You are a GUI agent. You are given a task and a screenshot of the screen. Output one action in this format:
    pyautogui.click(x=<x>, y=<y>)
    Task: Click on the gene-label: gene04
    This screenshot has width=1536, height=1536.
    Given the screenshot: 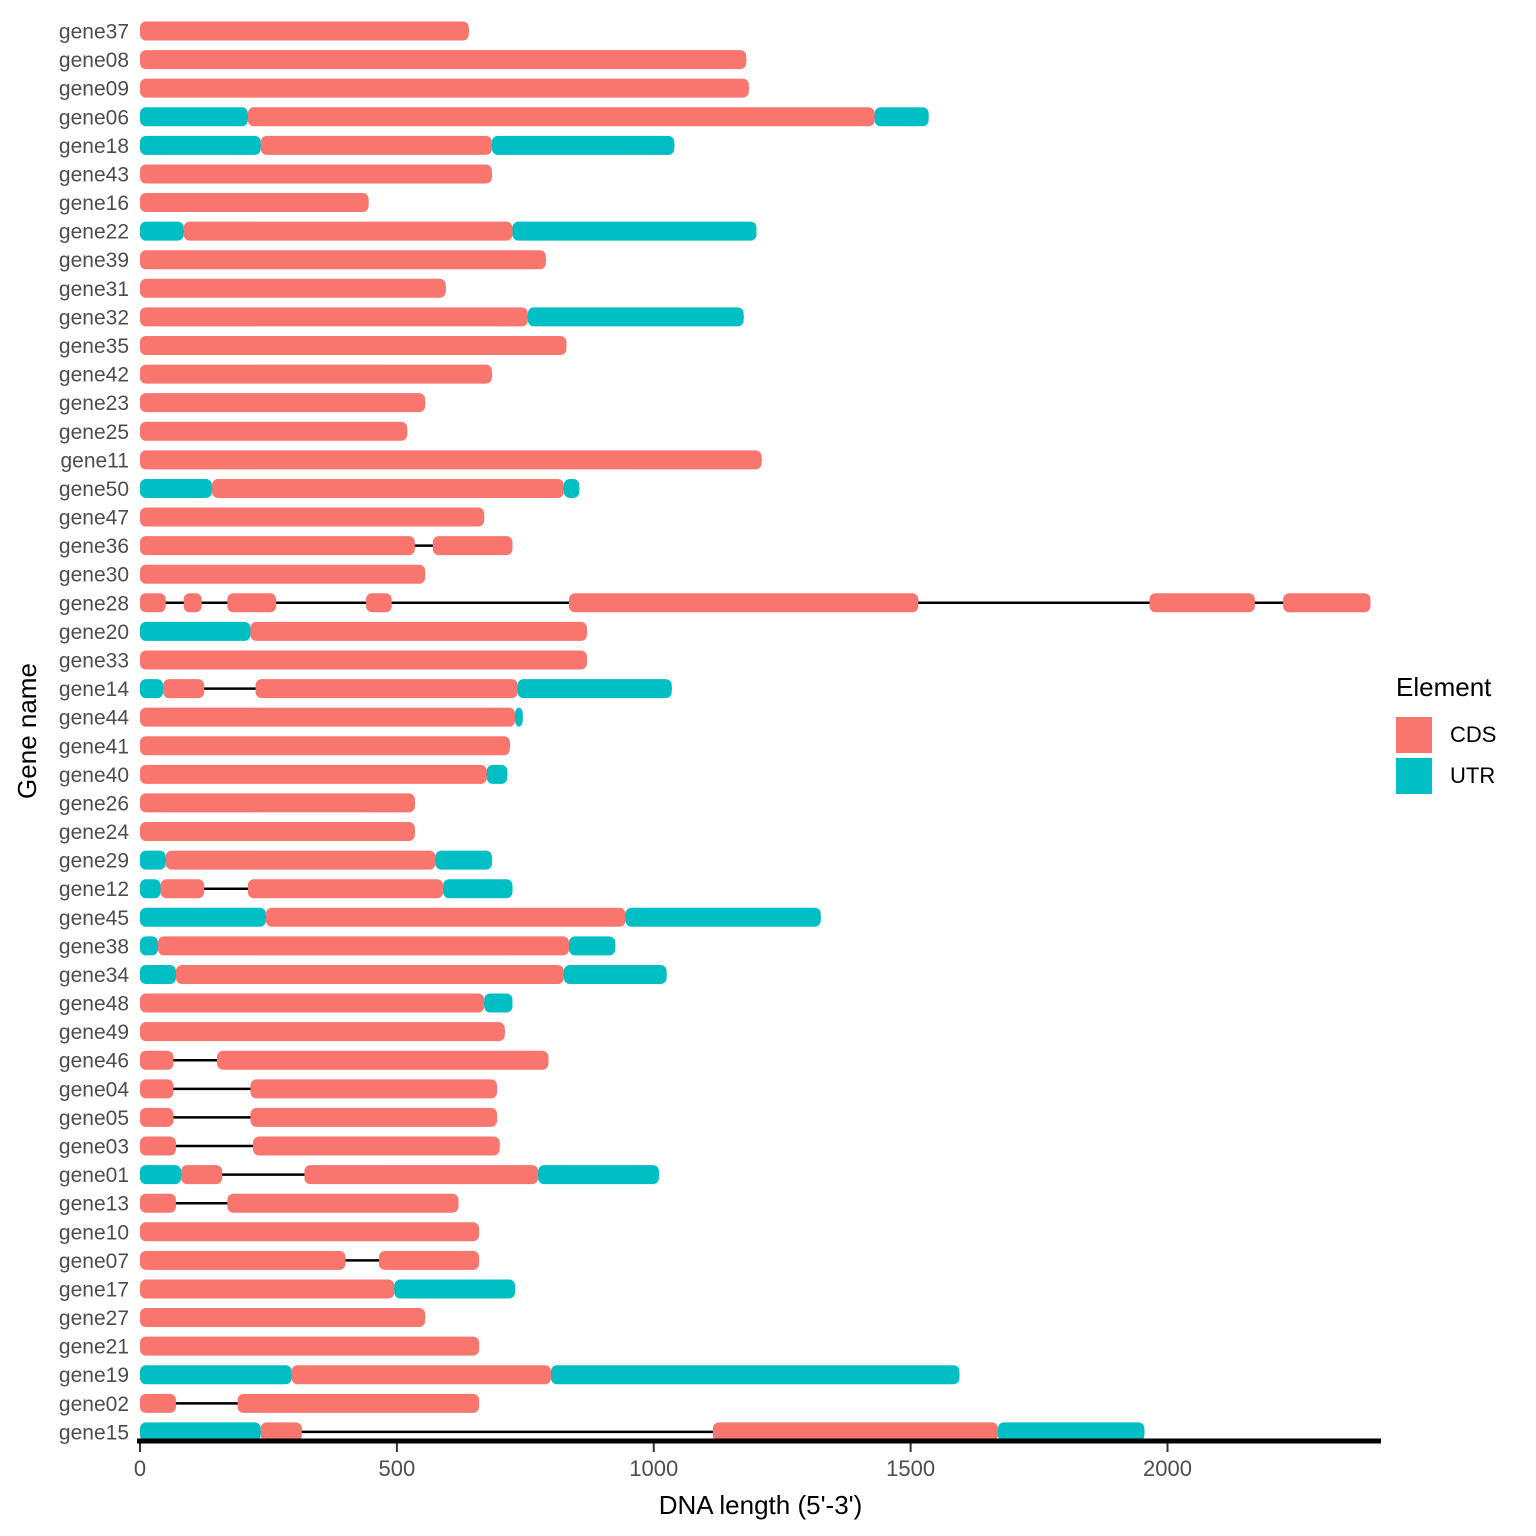 What is the action you would take?
    pyautogui.click(x=94, y=1089)
    